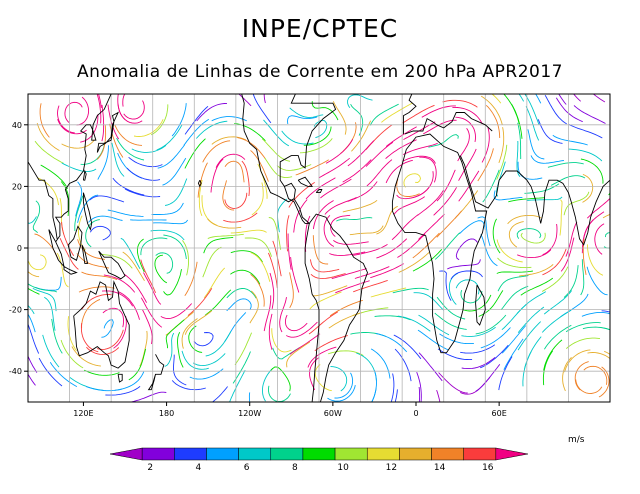 The image size is (640, 494). What do you see at coordinates (295, 468) in the screenshot?
I see `colorbar-label: 8` at bounding box center [295, 468].